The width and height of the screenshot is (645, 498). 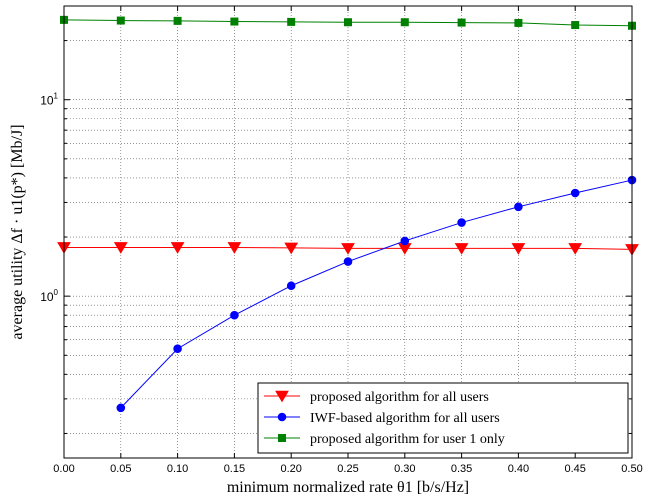 What do you see at coordinates (407, 439) in the screenshot?
I see `legend-label: proposed algorithm for user 1 only` at bounding box center [407, 439].